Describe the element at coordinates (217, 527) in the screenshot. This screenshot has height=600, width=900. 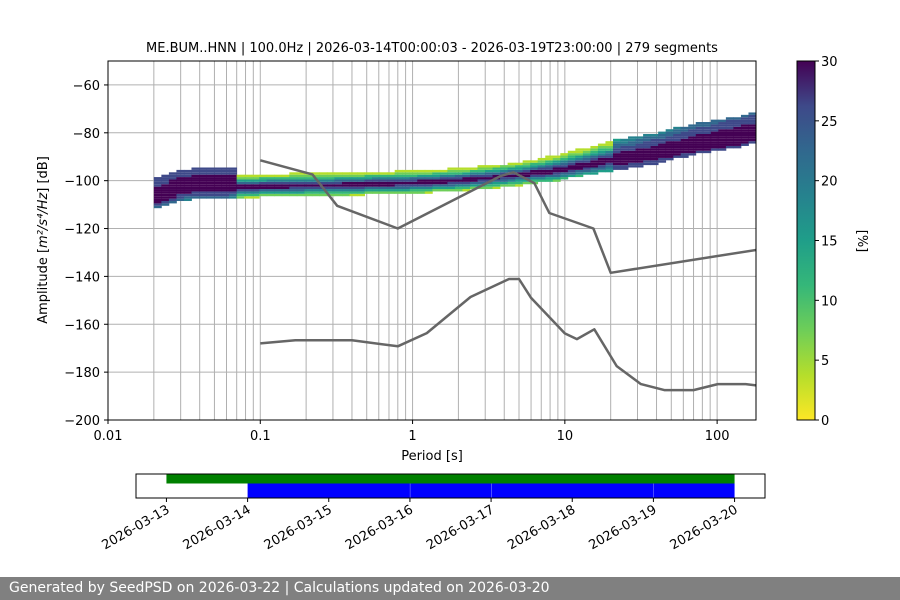
I see `timeline-tick-label: 2026-03-14` at that location.